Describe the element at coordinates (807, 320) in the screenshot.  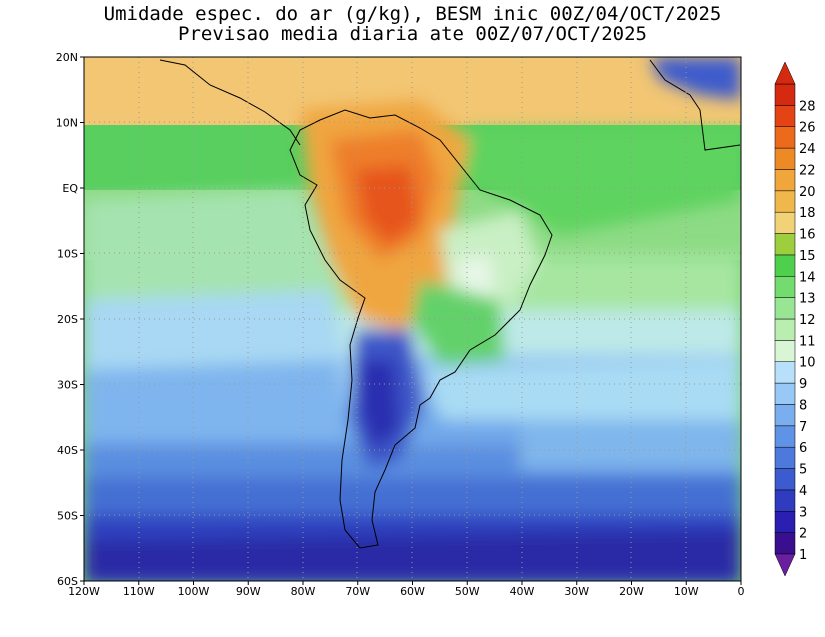
I see `colorbar-level-label: 12` at that location.